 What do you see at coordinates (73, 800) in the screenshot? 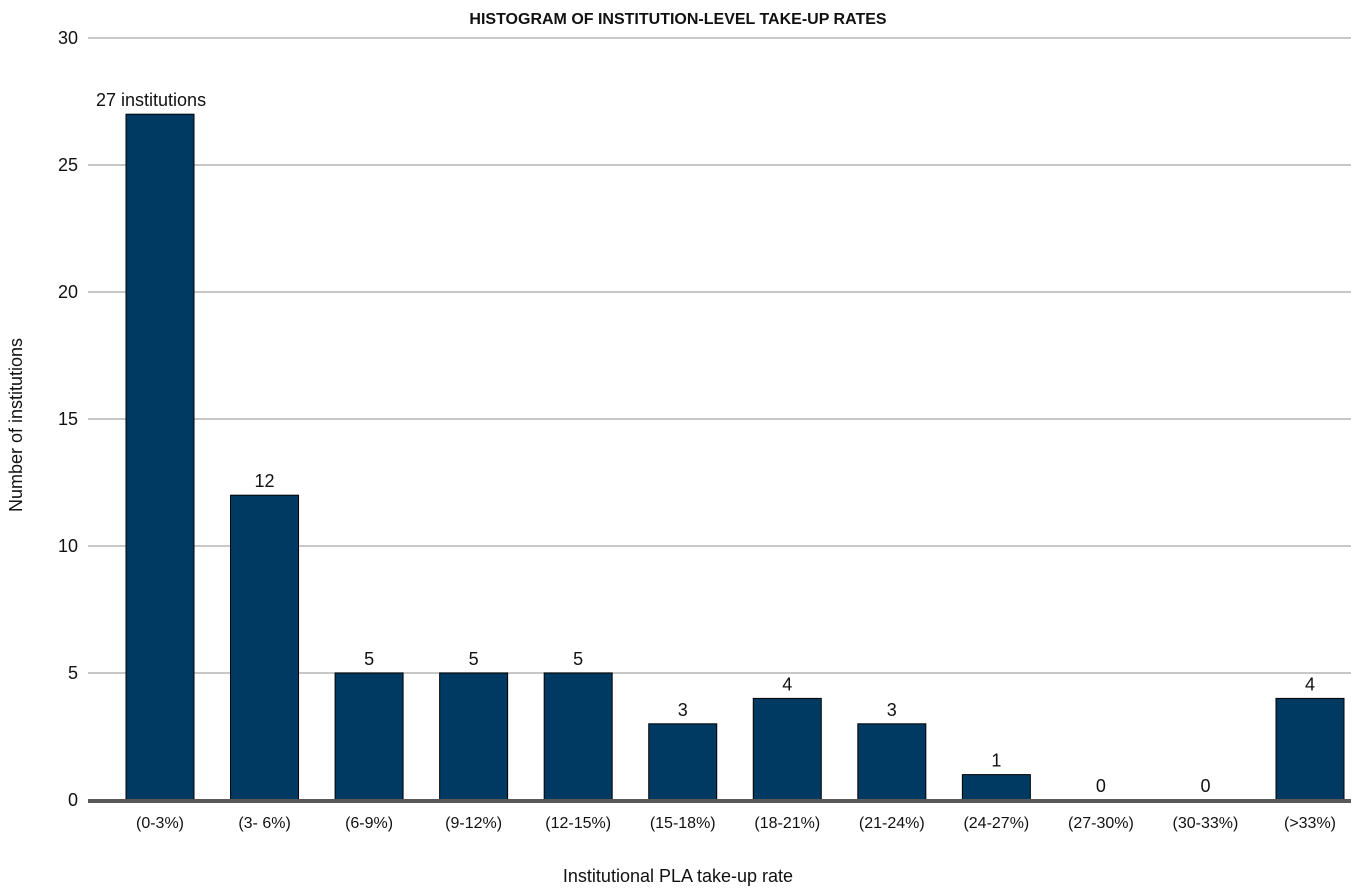
I see `y-tick-label: 0` at bounding box center [73, 800].